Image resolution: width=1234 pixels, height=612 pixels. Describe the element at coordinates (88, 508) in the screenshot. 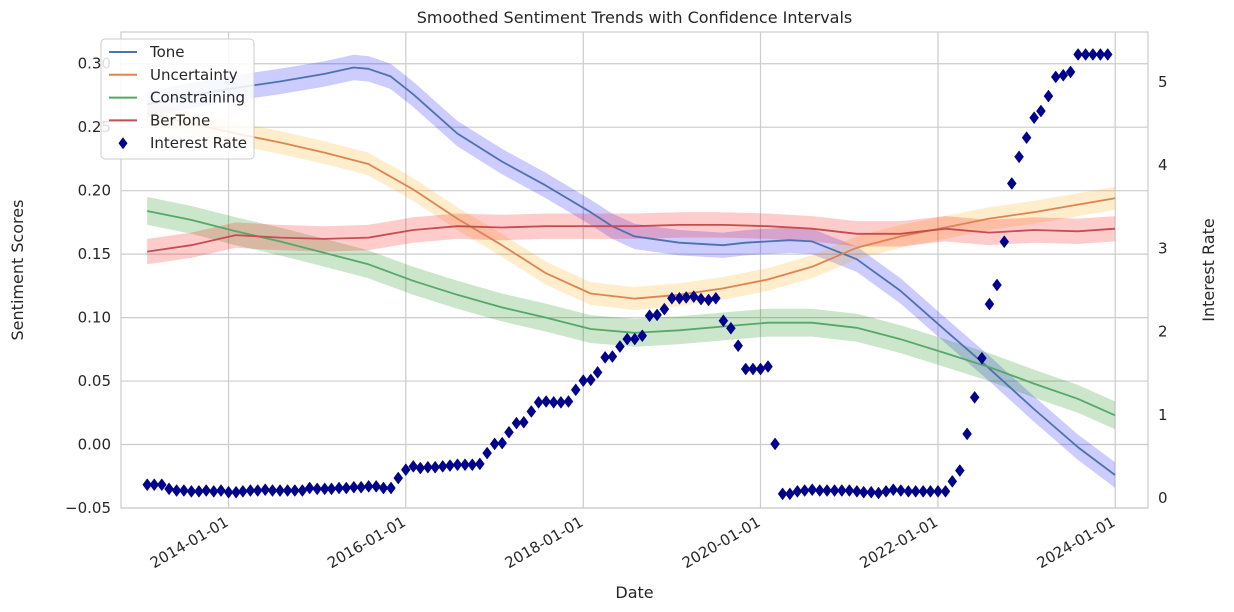

I see `y-tick-label: −0.05` at that location.